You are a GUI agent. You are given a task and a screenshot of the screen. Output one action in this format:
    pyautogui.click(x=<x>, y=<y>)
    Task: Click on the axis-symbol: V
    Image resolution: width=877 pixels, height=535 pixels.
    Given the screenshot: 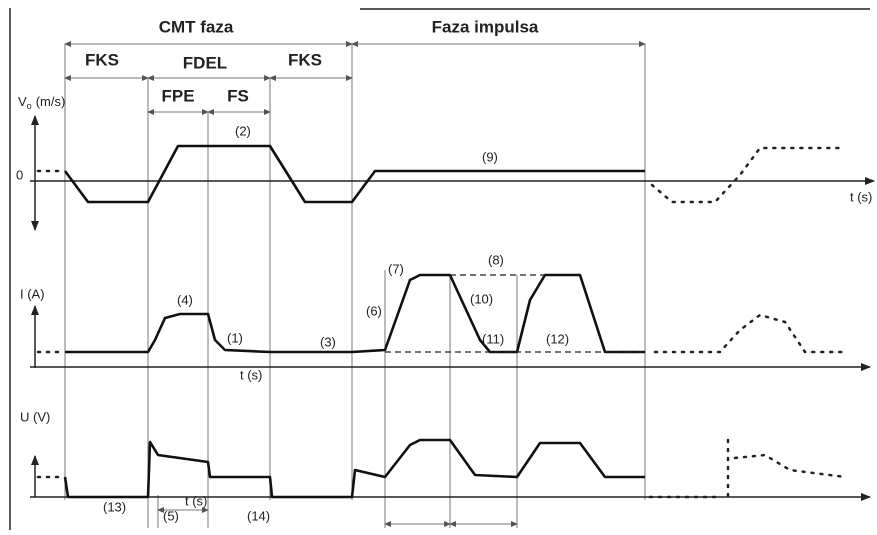 What is the action you would take?
    pyautogui.click(x=22, y=101)
    